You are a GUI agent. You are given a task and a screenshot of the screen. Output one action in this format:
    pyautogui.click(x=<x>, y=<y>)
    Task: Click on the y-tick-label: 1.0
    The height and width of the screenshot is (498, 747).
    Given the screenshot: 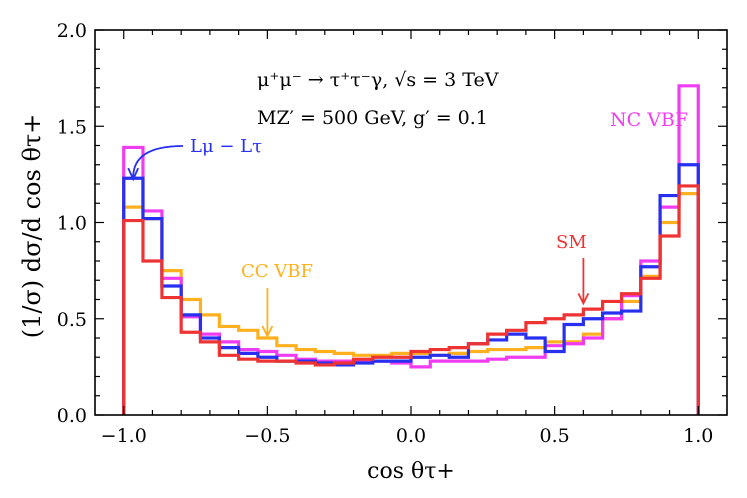 What is the action you would take?
    pyautogui.click(x=72, y=224)
    